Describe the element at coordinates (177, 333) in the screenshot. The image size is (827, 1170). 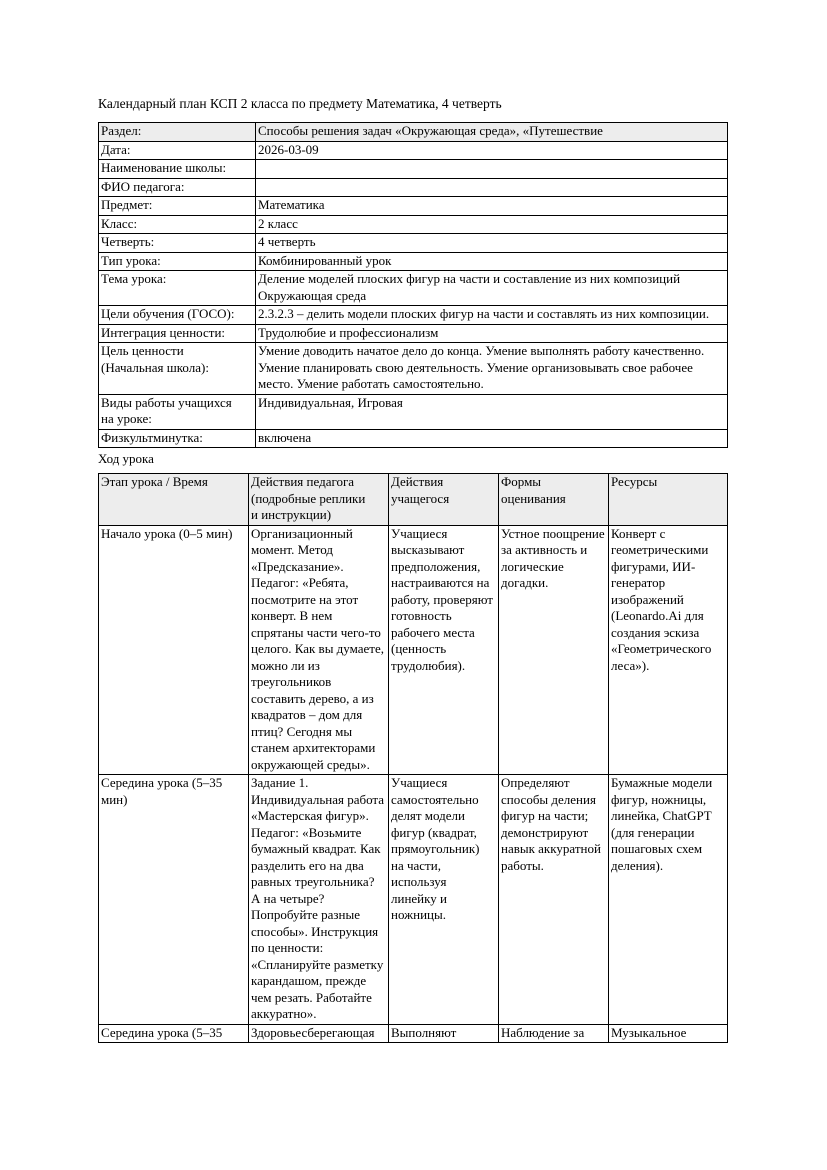
I see `info-label-integracia: Интеграция ценности:` at that location.